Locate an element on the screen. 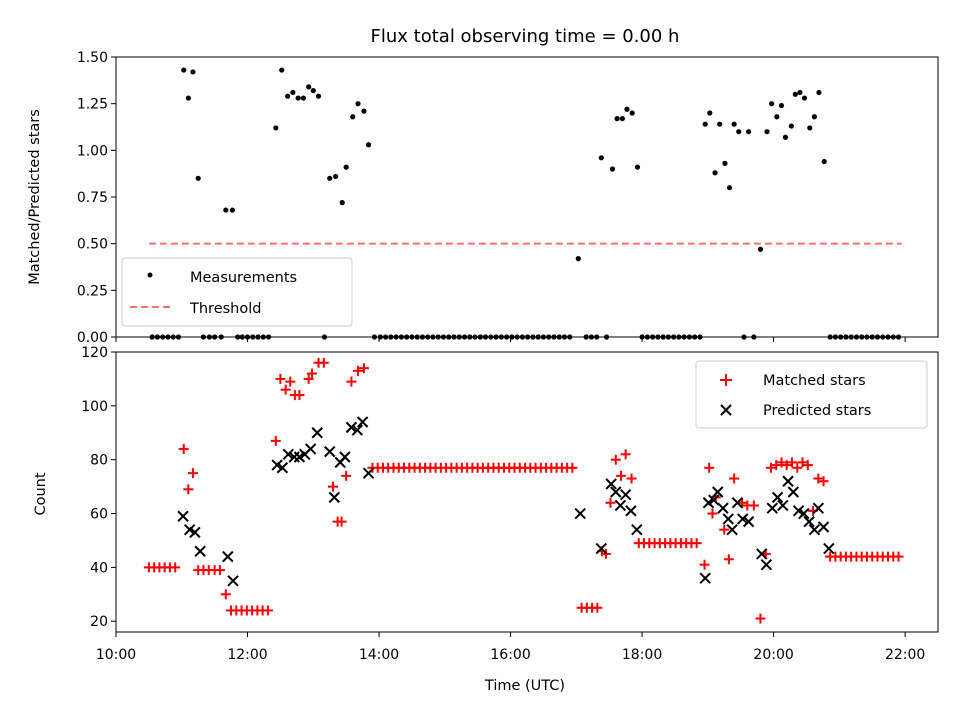 Image resolution: width=960 pixels, height=720 pixels. matched-stars-legend-label: Matched stars is located at coordinates (814, 381).